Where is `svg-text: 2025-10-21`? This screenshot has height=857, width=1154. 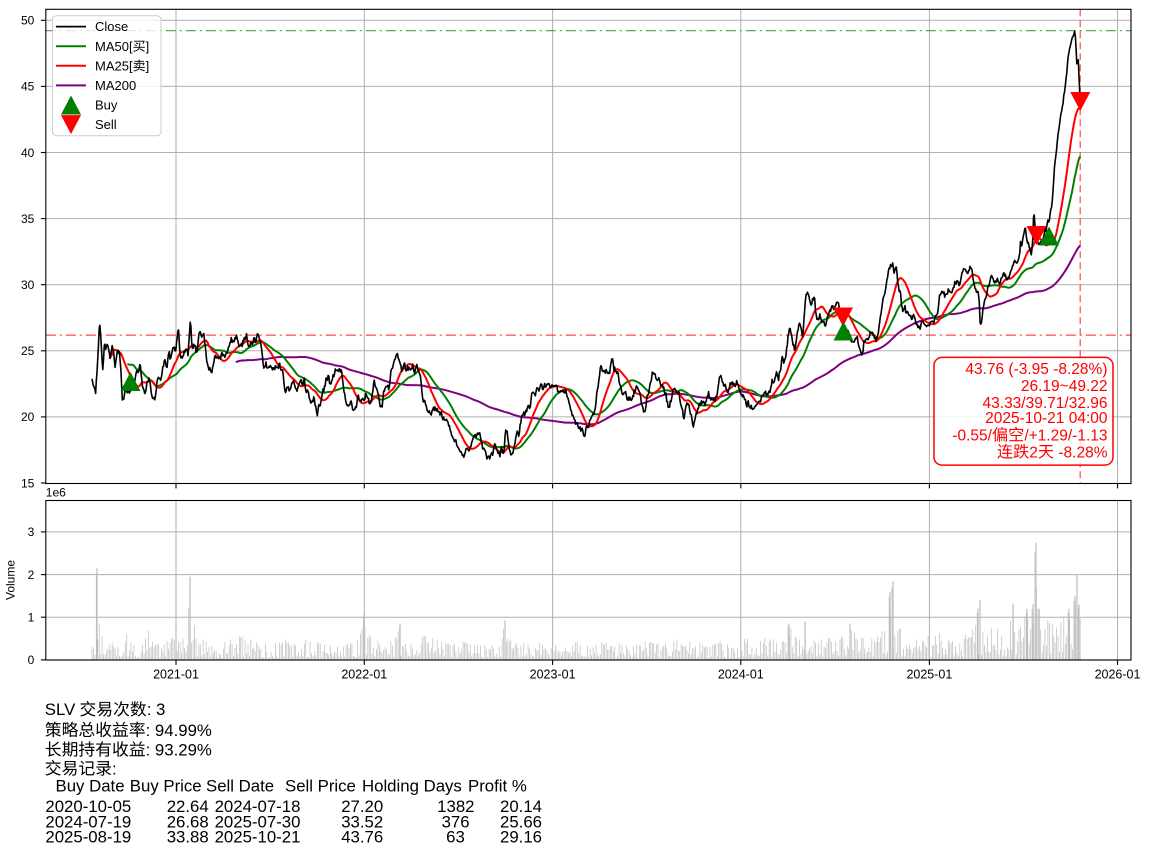
svg-text: 2025-10-21 is located at coordinates (258, 837).